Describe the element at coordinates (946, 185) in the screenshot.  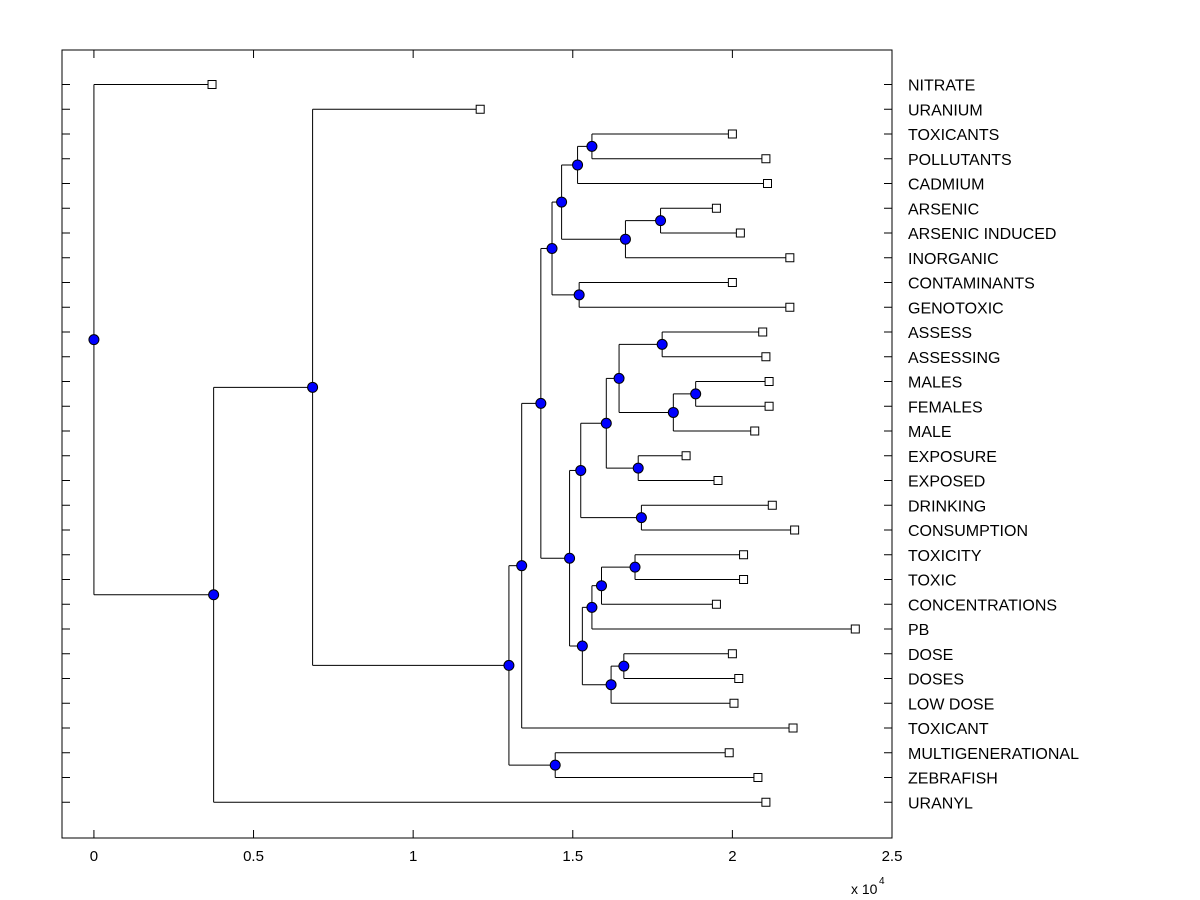
I see `leaf-label: CADMIUM` at that location.